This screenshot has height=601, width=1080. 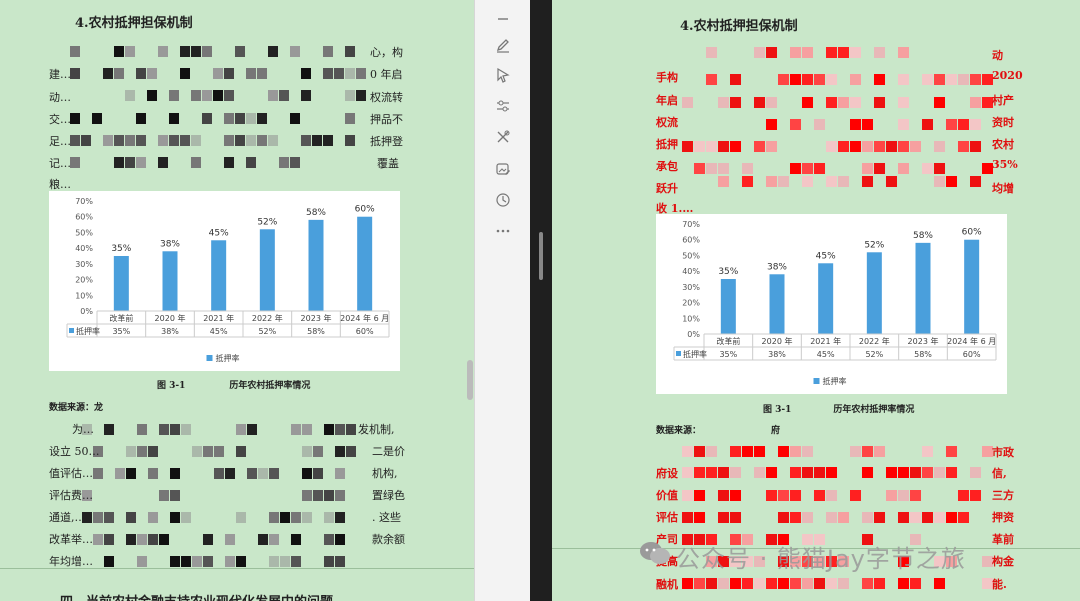 What do you see at coordinates (1003, 495) in the screenshot?
I see `body-text-line: 三方` at bounding box center [1003, 495].